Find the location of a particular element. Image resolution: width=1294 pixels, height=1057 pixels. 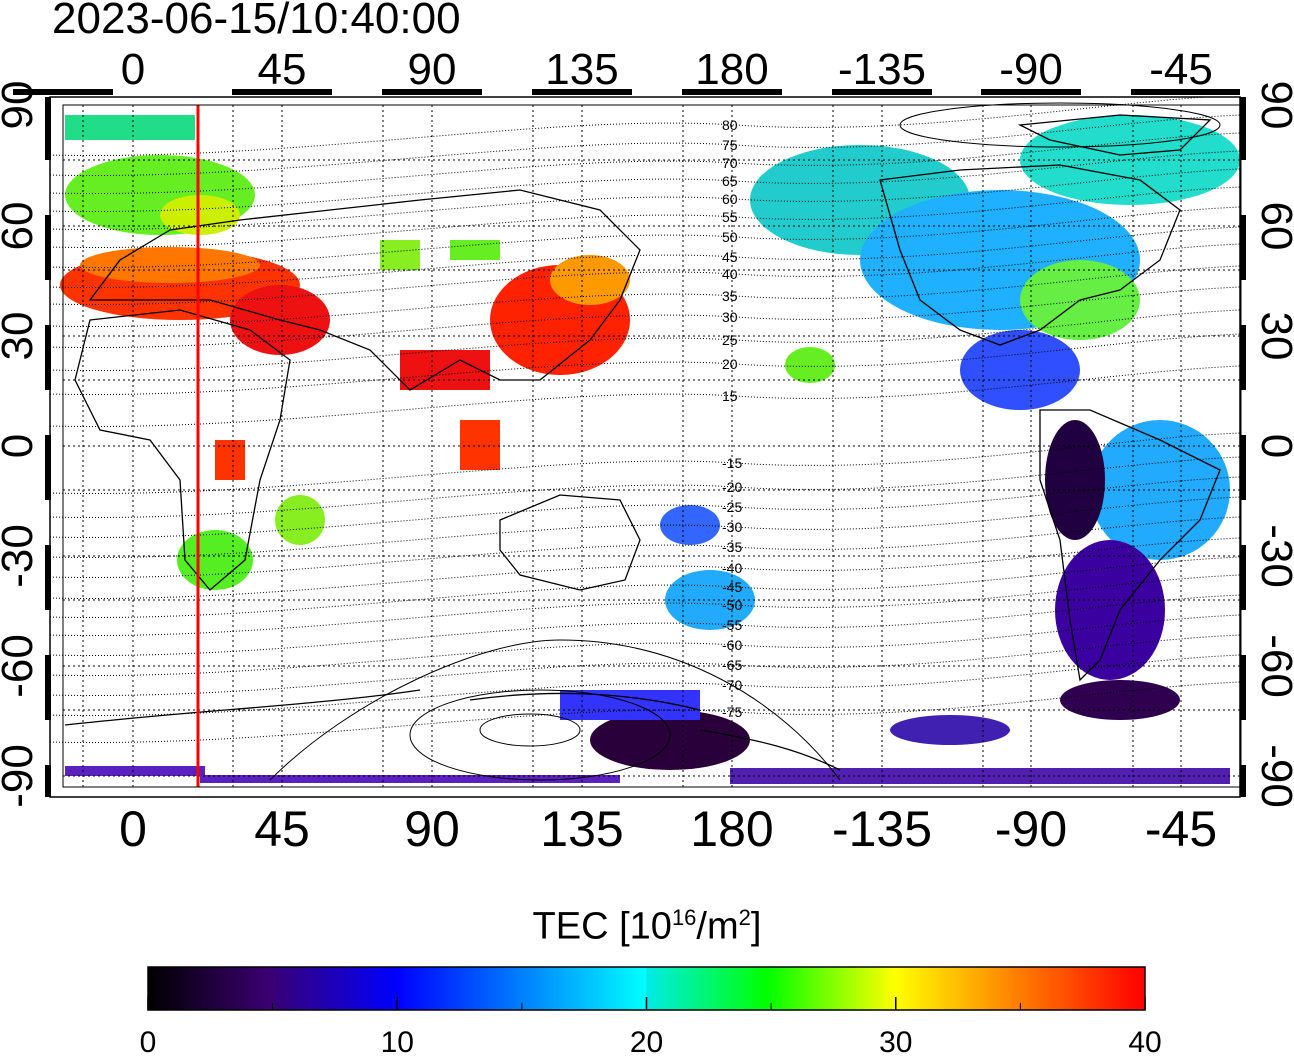

contour-label: 30 is located at coordinates (730, 317).